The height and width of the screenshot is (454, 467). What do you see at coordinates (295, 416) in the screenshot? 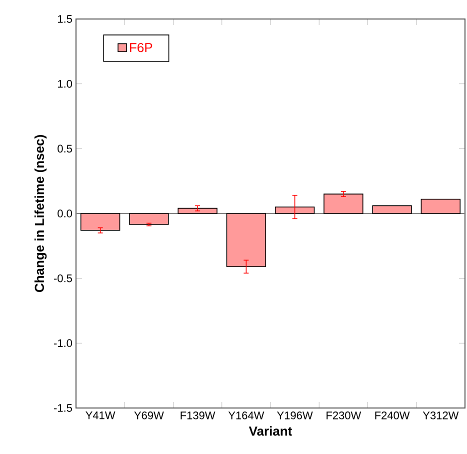
I see `x-tick-label: Y196W` at bounding box center [295, 416].